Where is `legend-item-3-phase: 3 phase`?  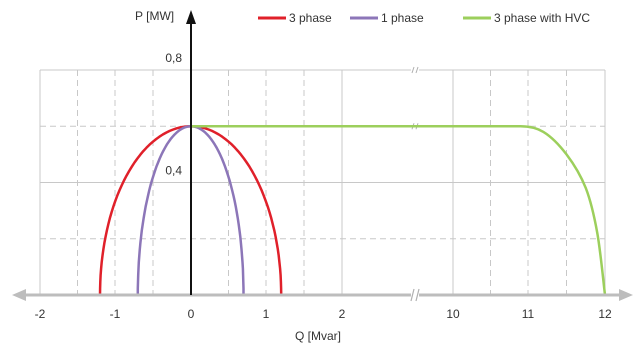 legend-item-3-phase: 3 phase is located at coordinates (295, 18).